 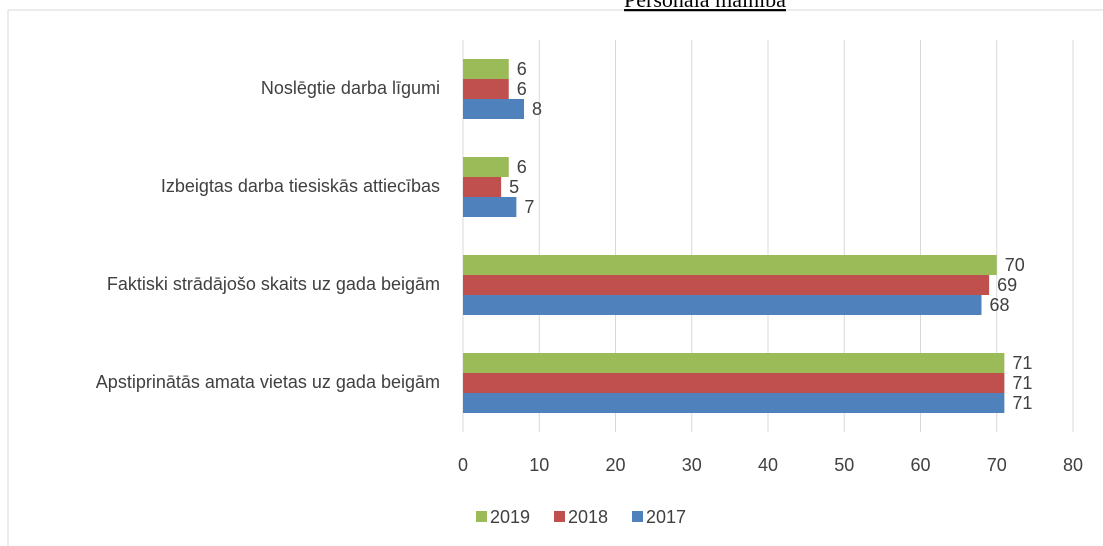 What do you see at coordinates (514, 187) in the screenshot?
I see `data-label: 5` at bounding box center [514, 187].